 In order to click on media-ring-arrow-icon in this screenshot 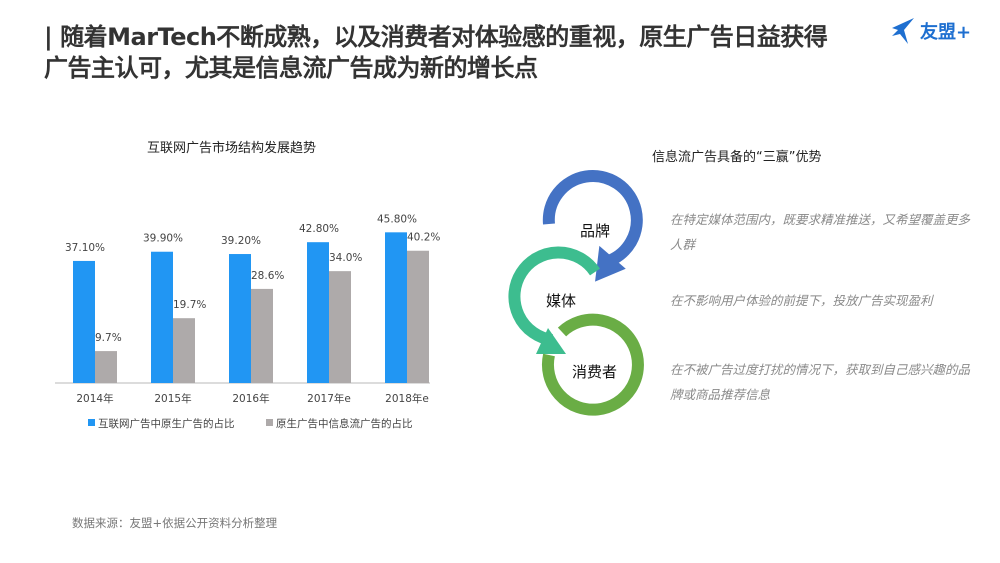, I will do `click(554, 300)`.